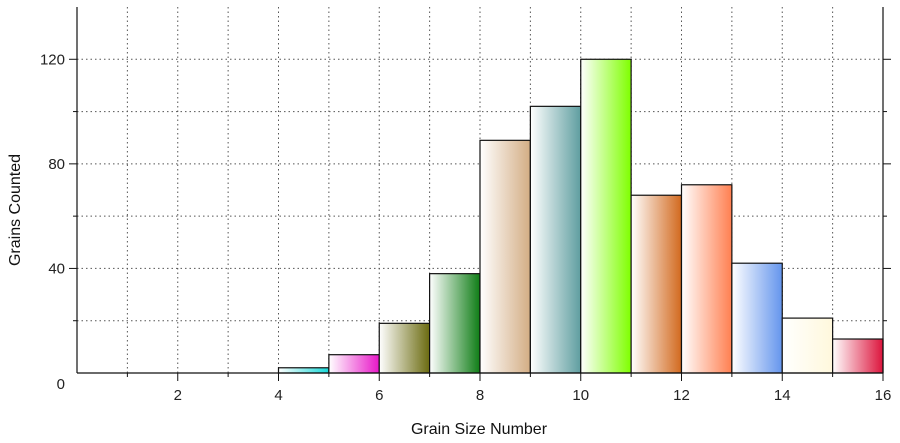 This screenshot has height=443, width=900. What do you see at coordinates (56, 164) in the screenshot?
I see `y-tick-label: 80` at bounding box center [56, 164].